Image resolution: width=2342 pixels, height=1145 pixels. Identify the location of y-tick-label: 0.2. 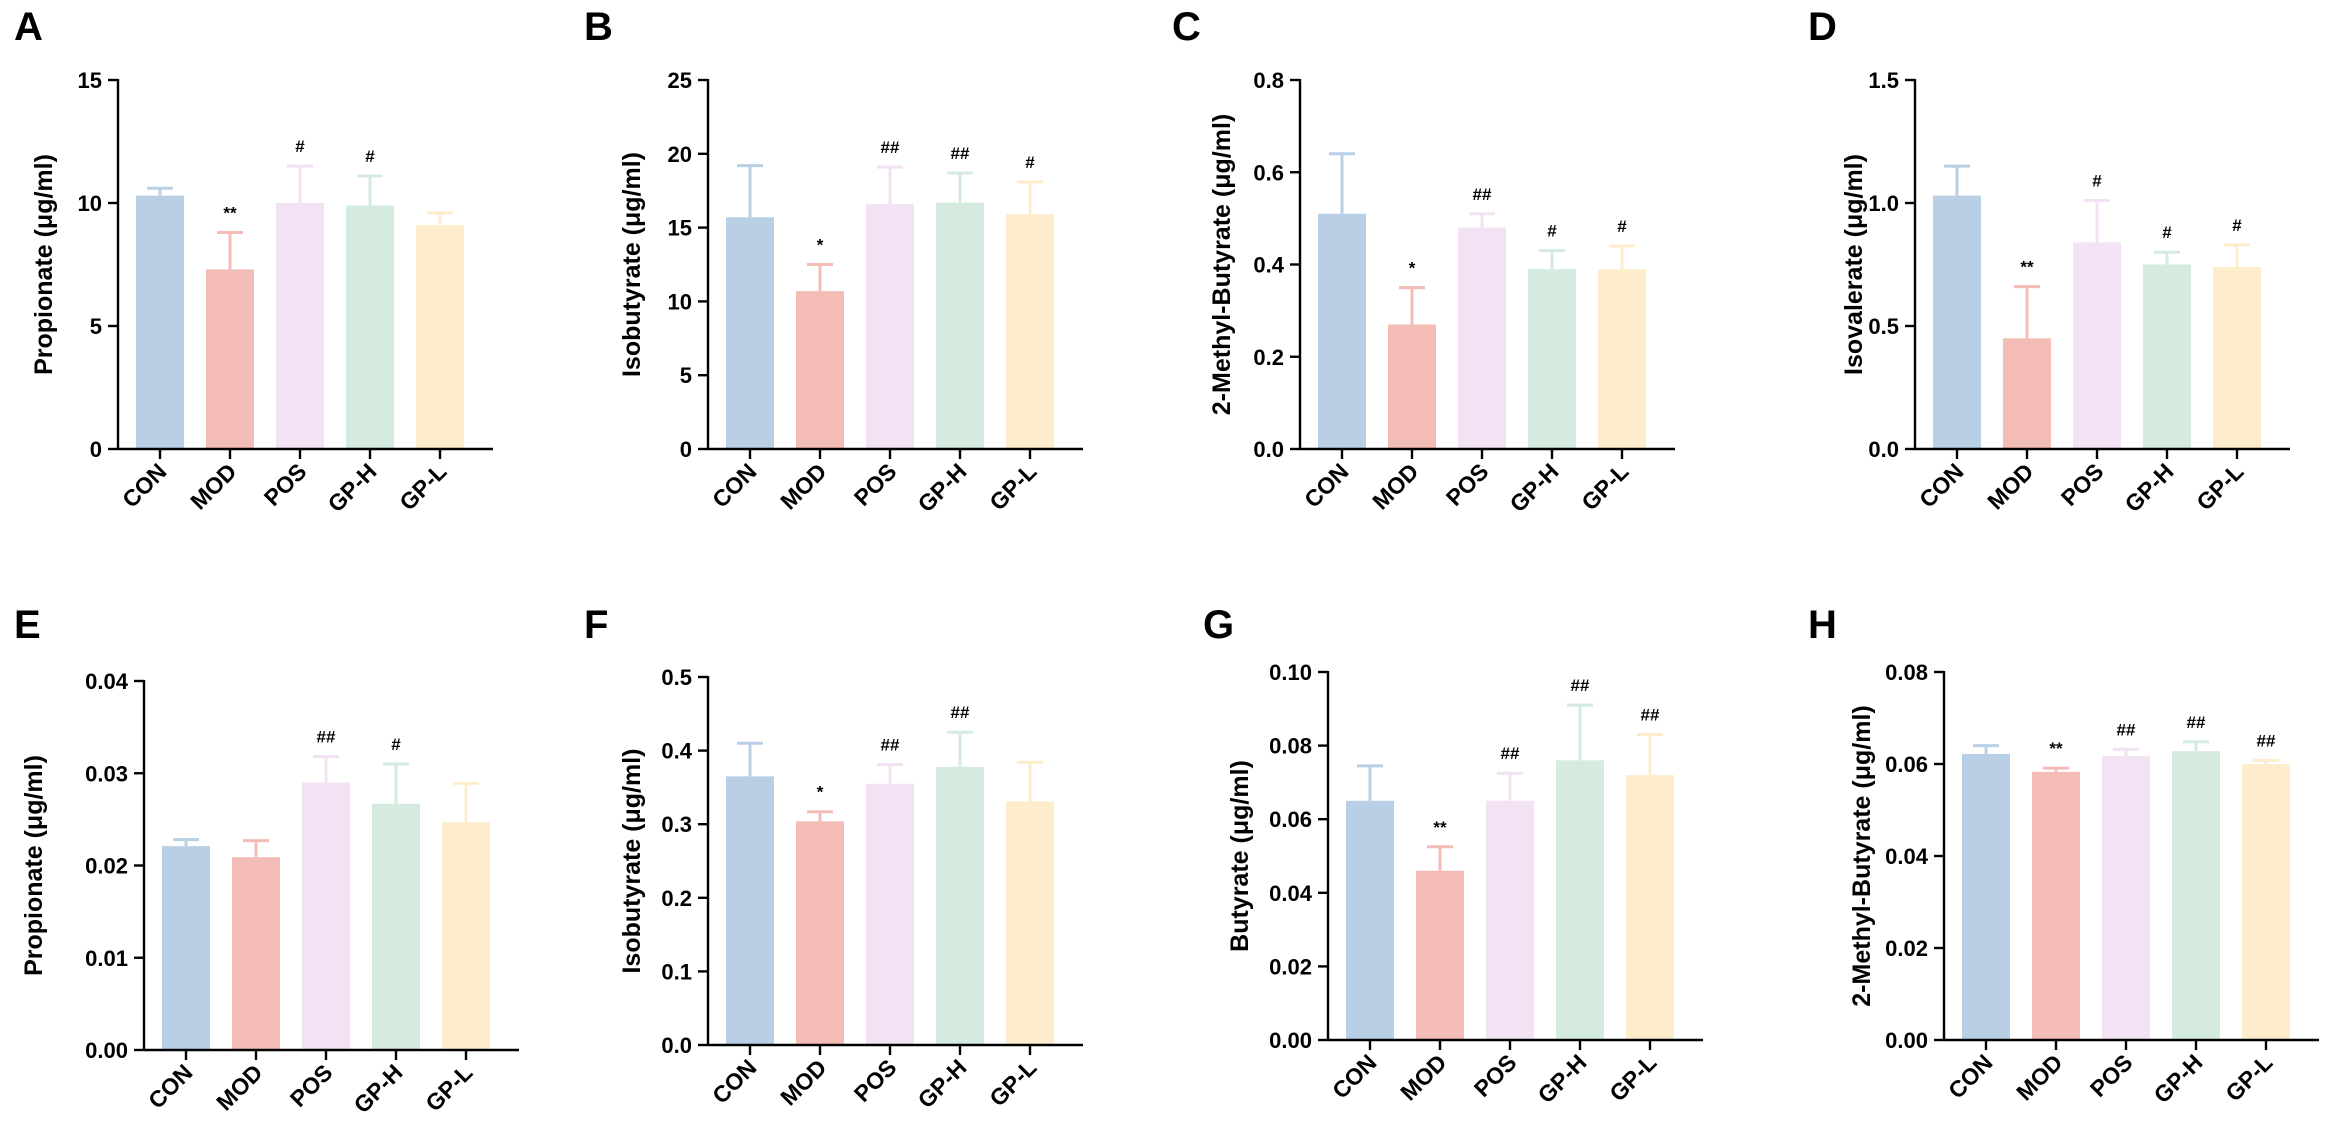
(1268, 357).